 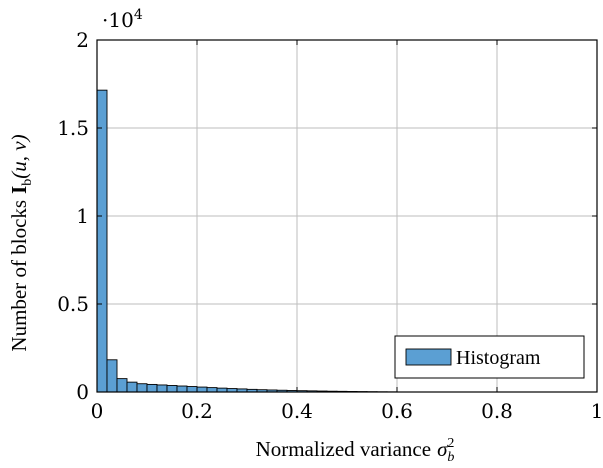 What do you see at coordinates (122, 19) in the screenshot?
I see `y-multiplier: ·104` at bounding box center [122, 19].